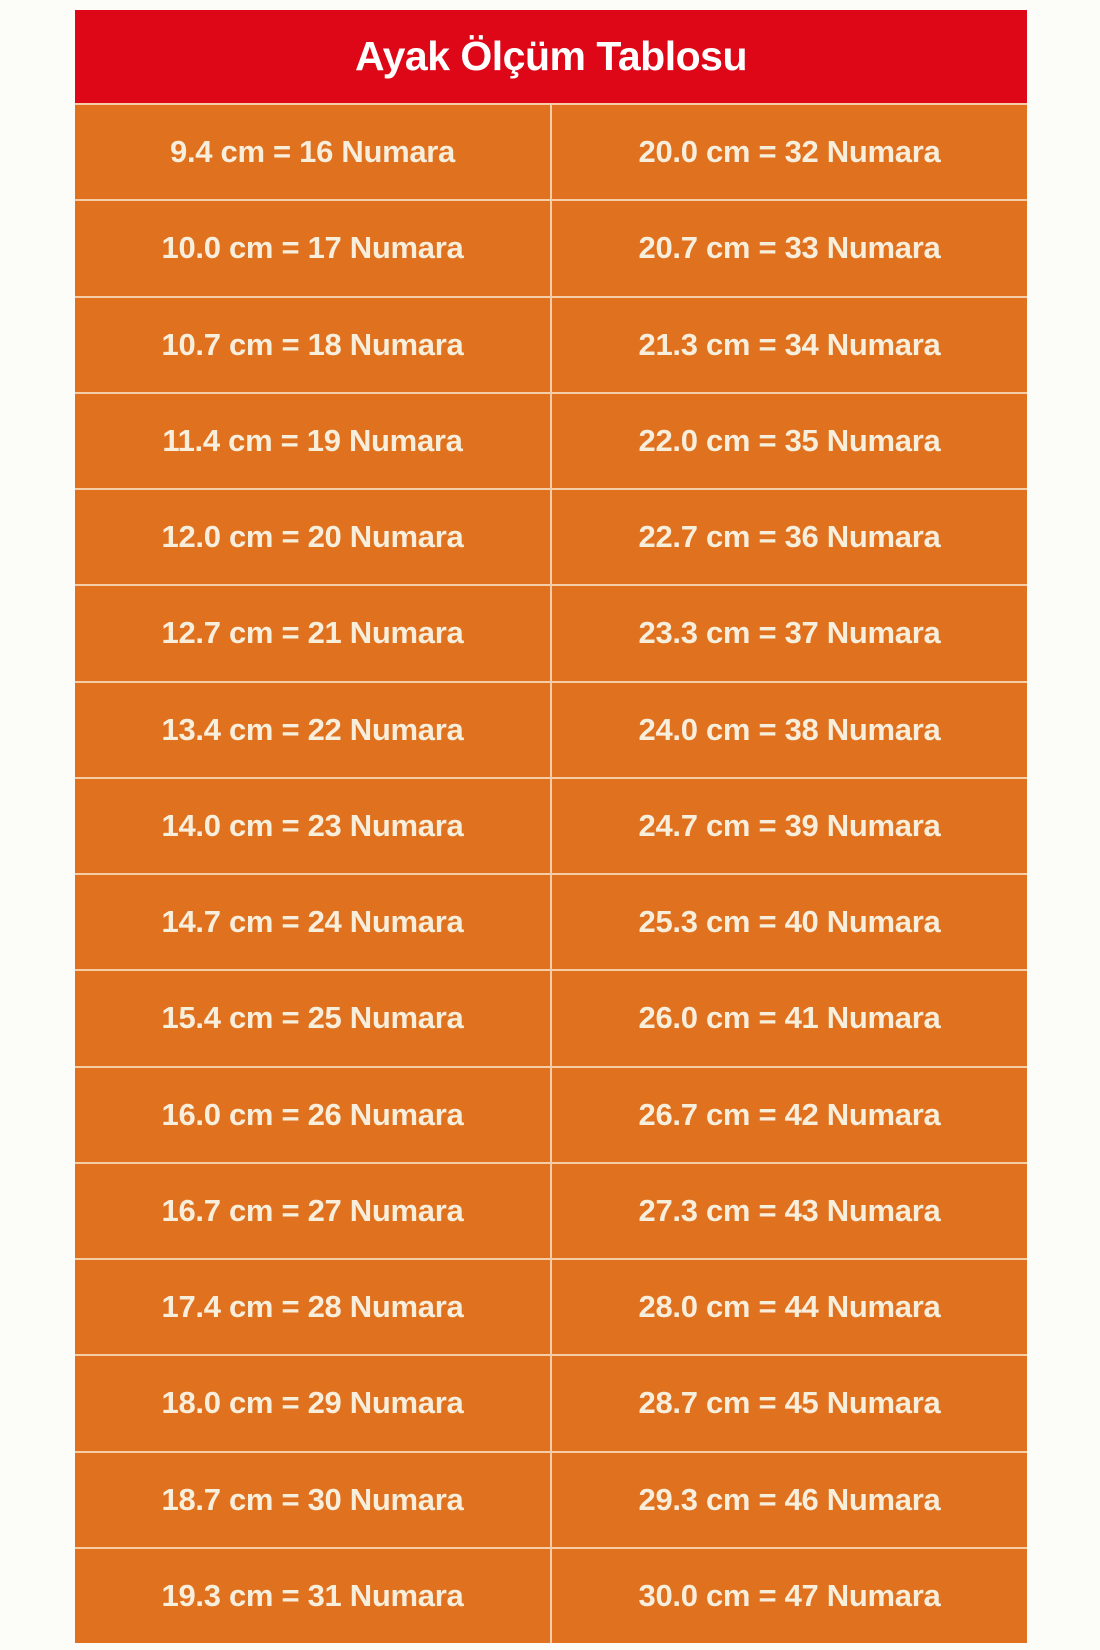 The image size is (1100, 1650). I want to click on cell-left: 12.7 cm = 21 Numara, so click(313, 633).